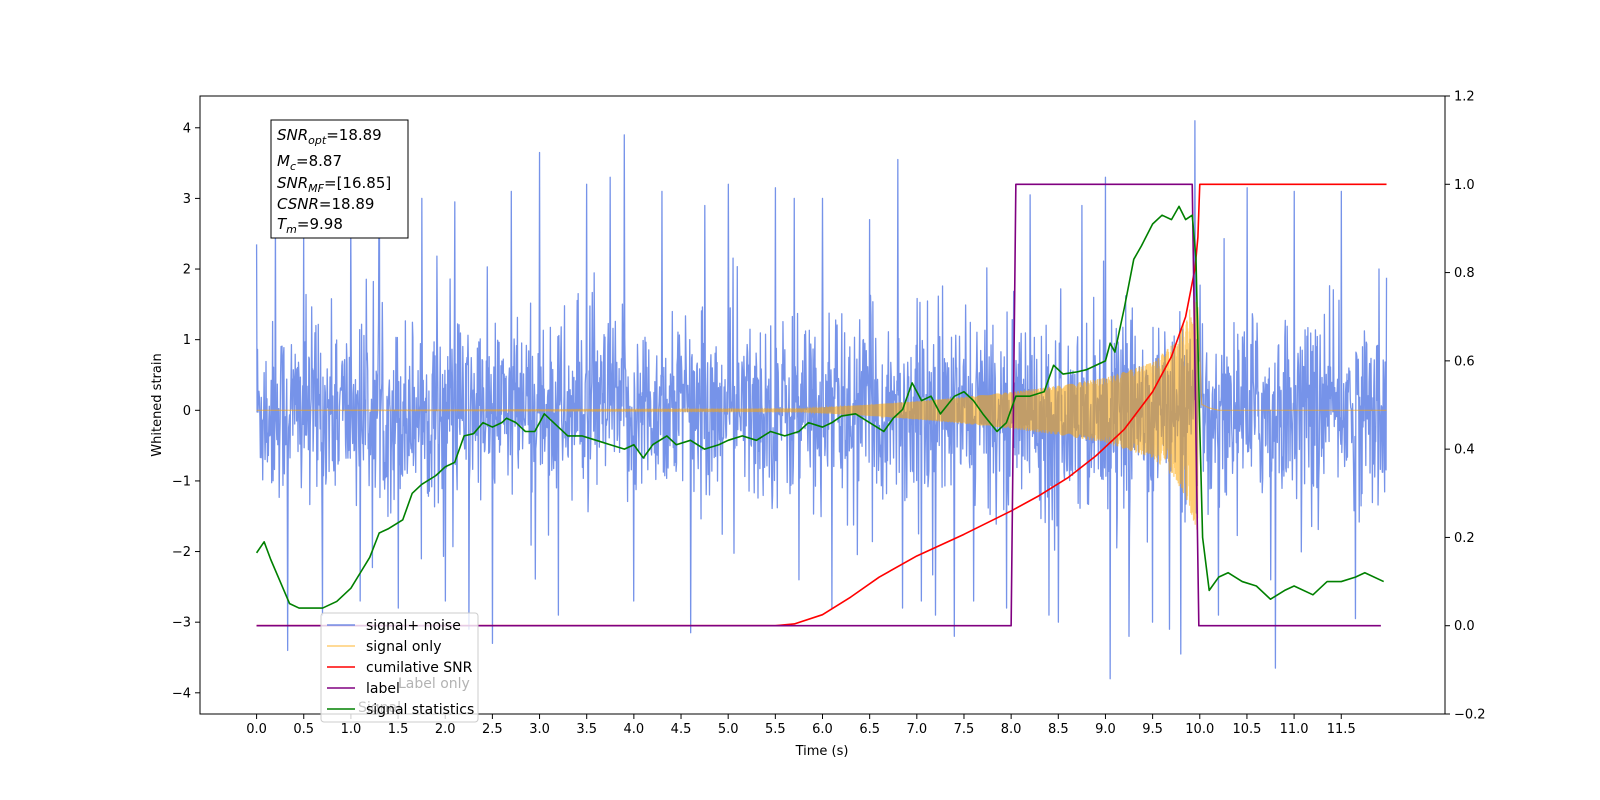 Image resolution: width=1600 pixels, height=800 pixels. What do you see at coordinates (319, 161) in the screenshot?
I see `annotation-value: =8.87` at bounding box center [319, 161].